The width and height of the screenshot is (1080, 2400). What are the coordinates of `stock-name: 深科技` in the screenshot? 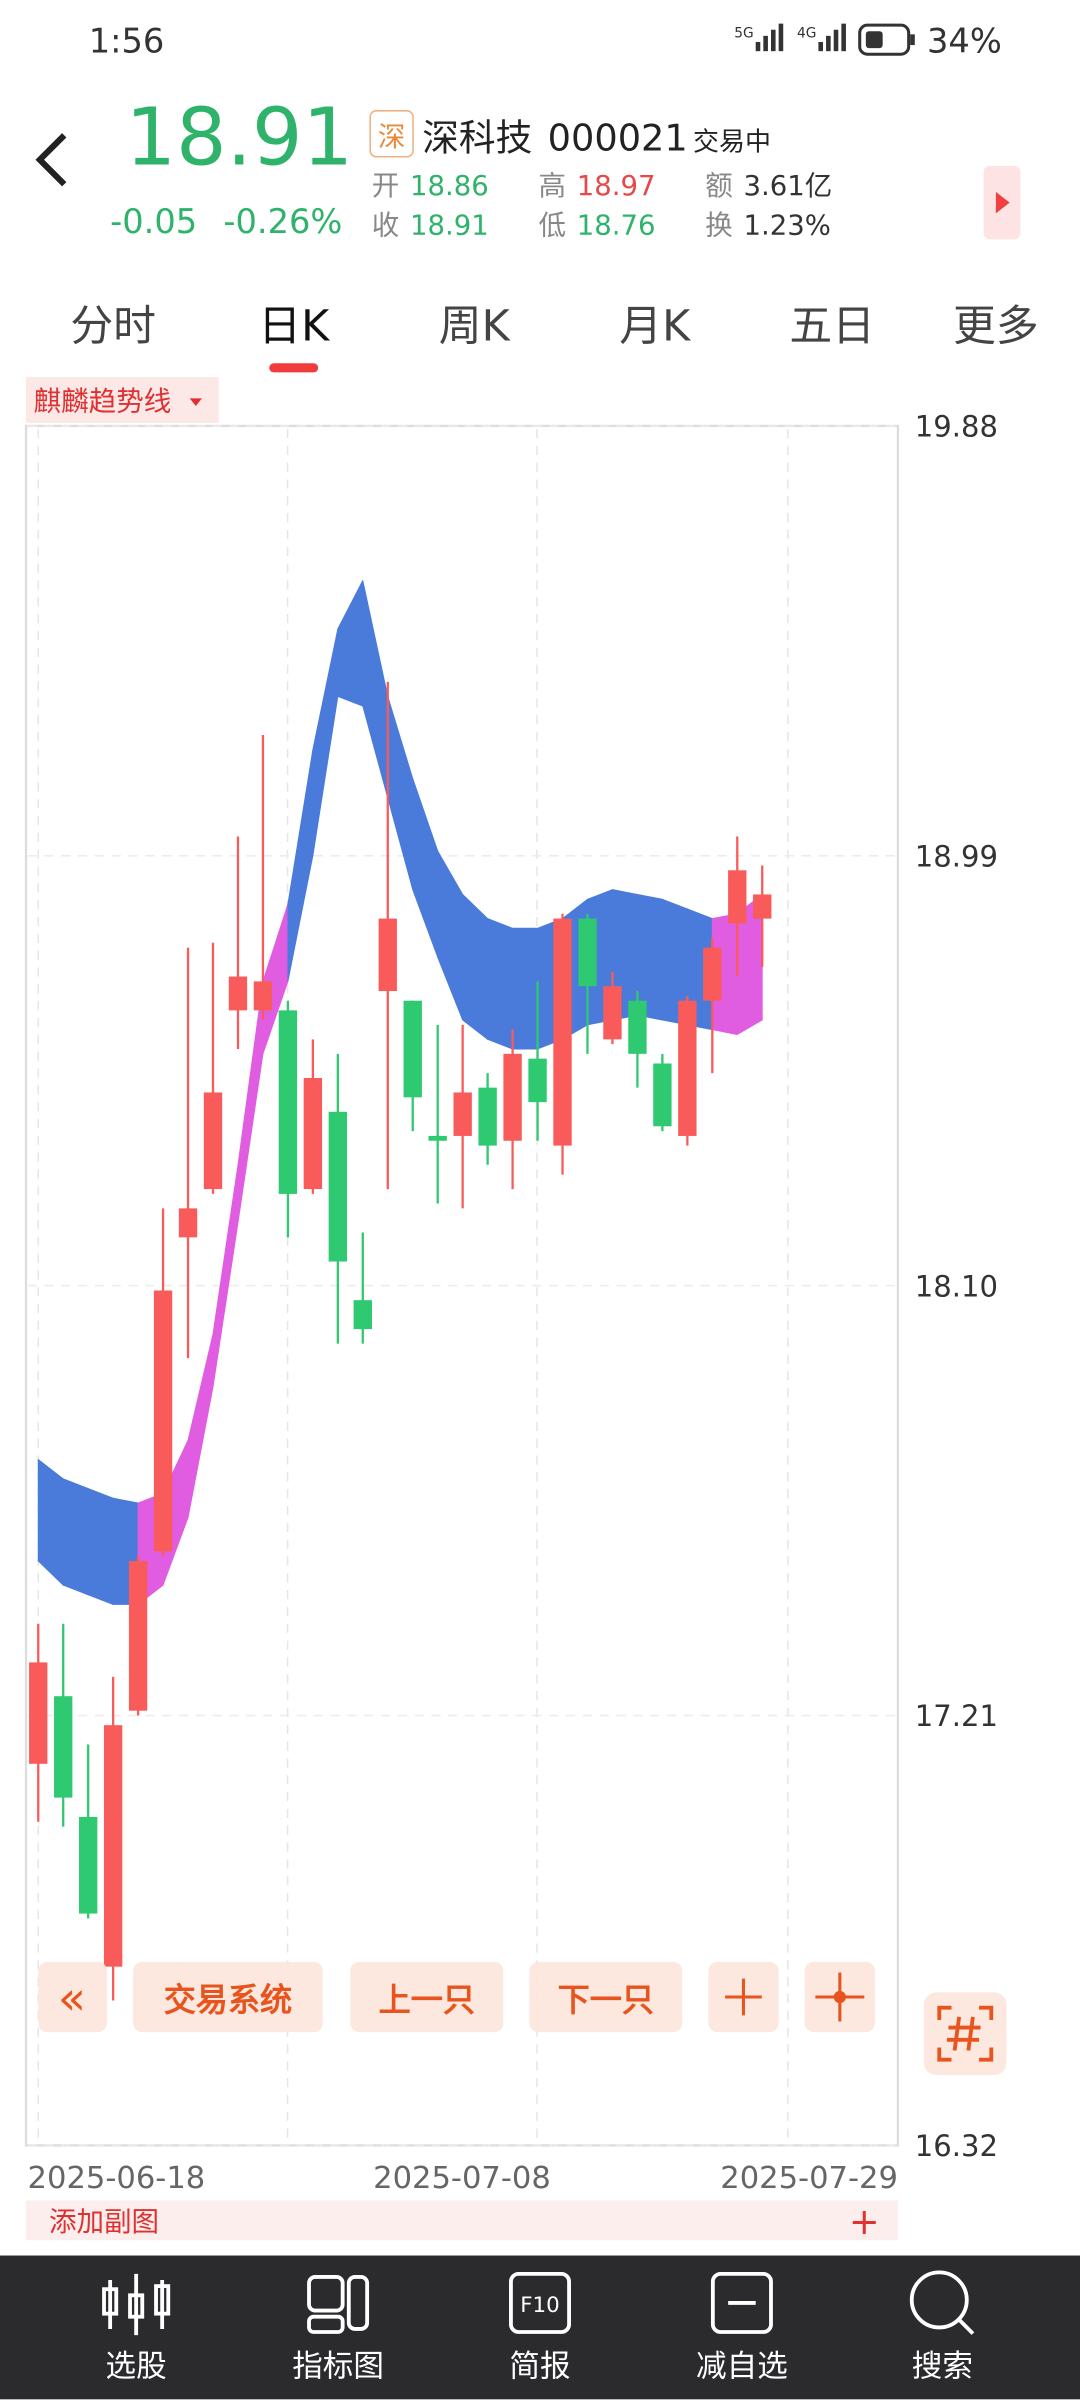 It's located at (477, 138).